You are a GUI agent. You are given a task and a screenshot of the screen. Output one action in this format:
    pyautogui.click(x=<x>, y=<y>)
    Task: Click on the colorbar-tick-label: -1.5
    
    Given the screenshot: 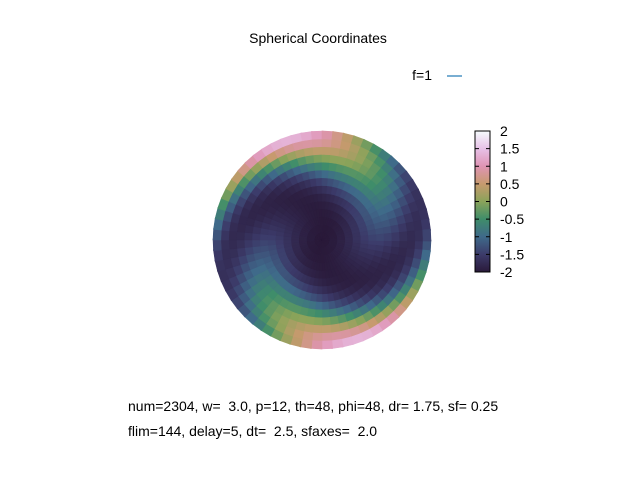 What is the action you would take?
    pyautogui.click(x=512, y=254)
    